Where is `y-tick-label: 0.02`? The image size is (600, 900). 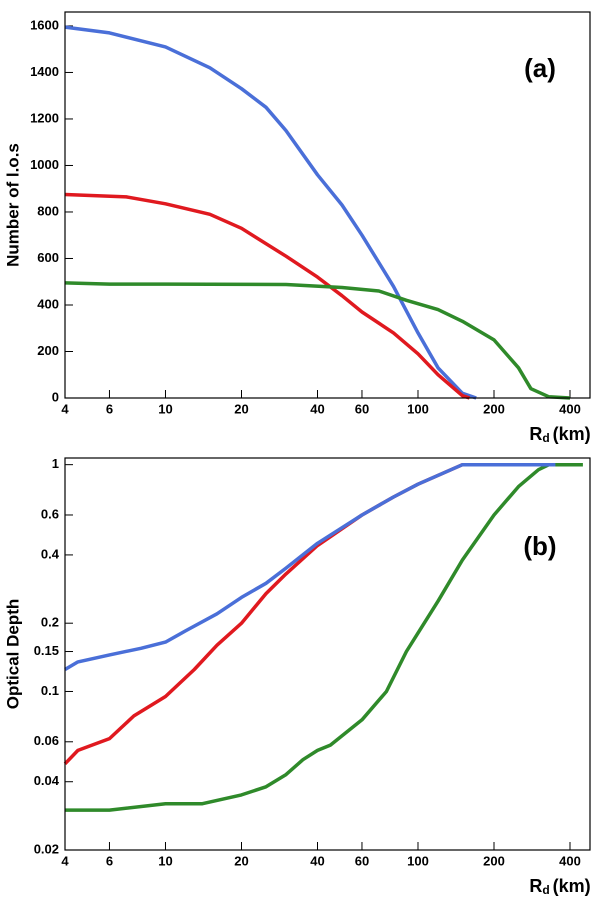 y-tick-label: 0.02 is located at coordinates (46, 848).